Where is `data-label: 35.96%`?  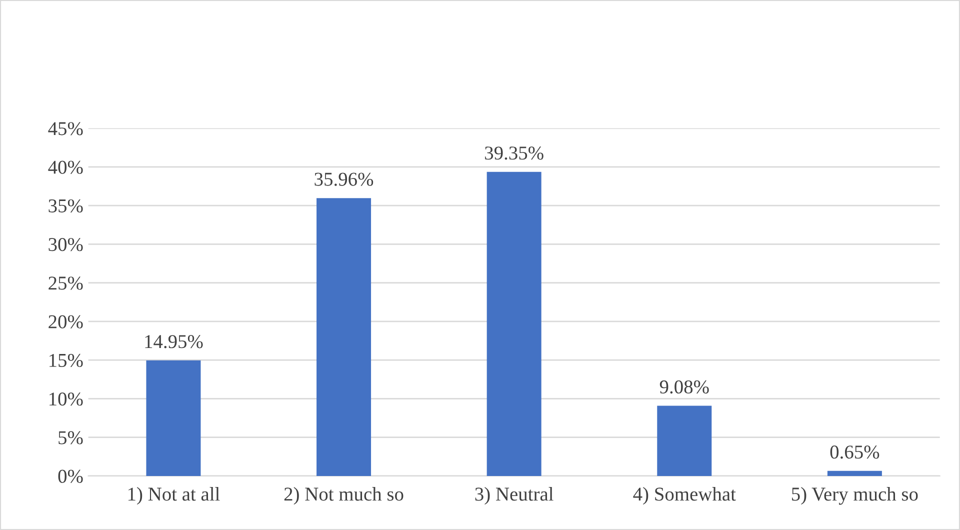 data-label: 35.96% is located at coordinates (344, 179).